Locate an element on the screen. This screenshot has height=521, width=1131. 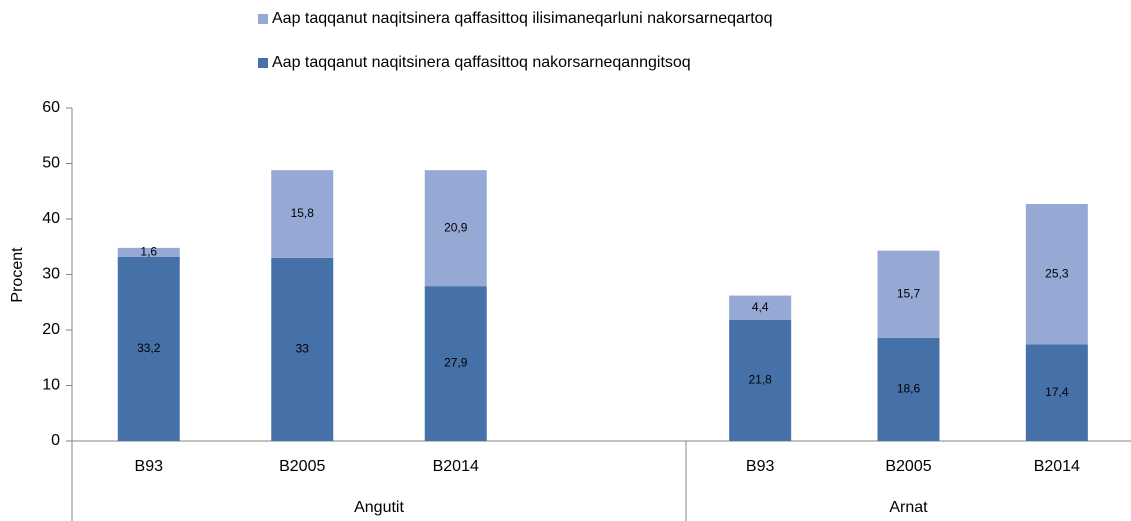
data-label: 21,8 is located at coordinates (760, 380).